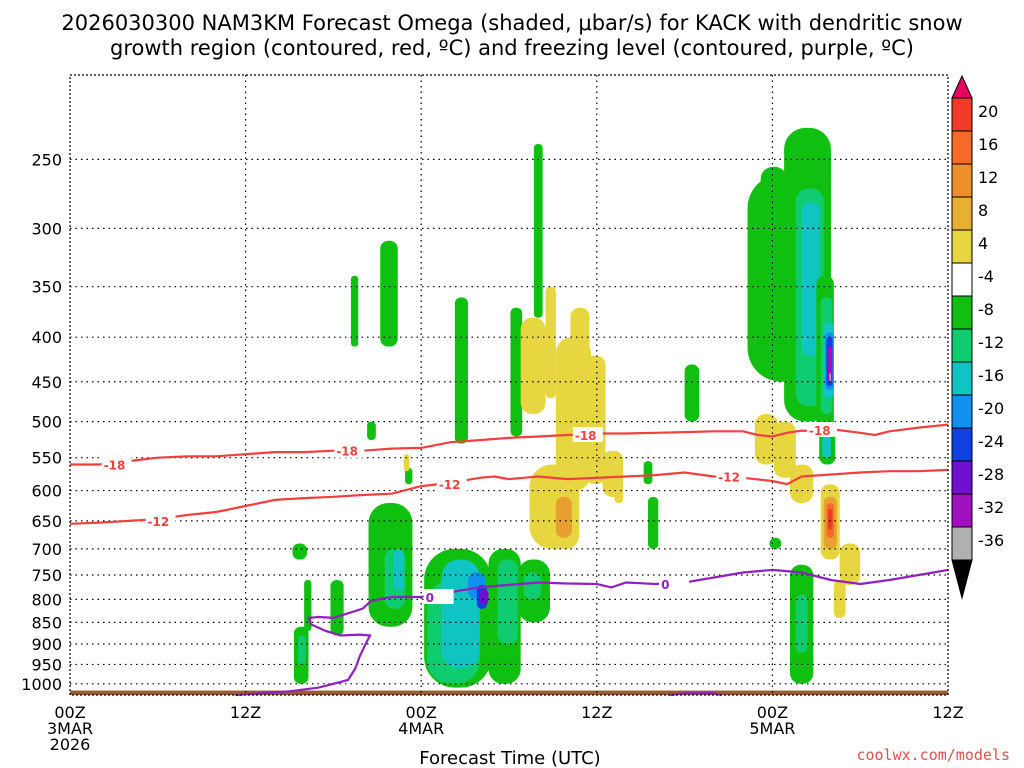 The image size is (1024, 768). What do you see at coordinates (991, 540) in the screenshot?
I see `colorbar-label: -36` at bounding box center [991, 540].